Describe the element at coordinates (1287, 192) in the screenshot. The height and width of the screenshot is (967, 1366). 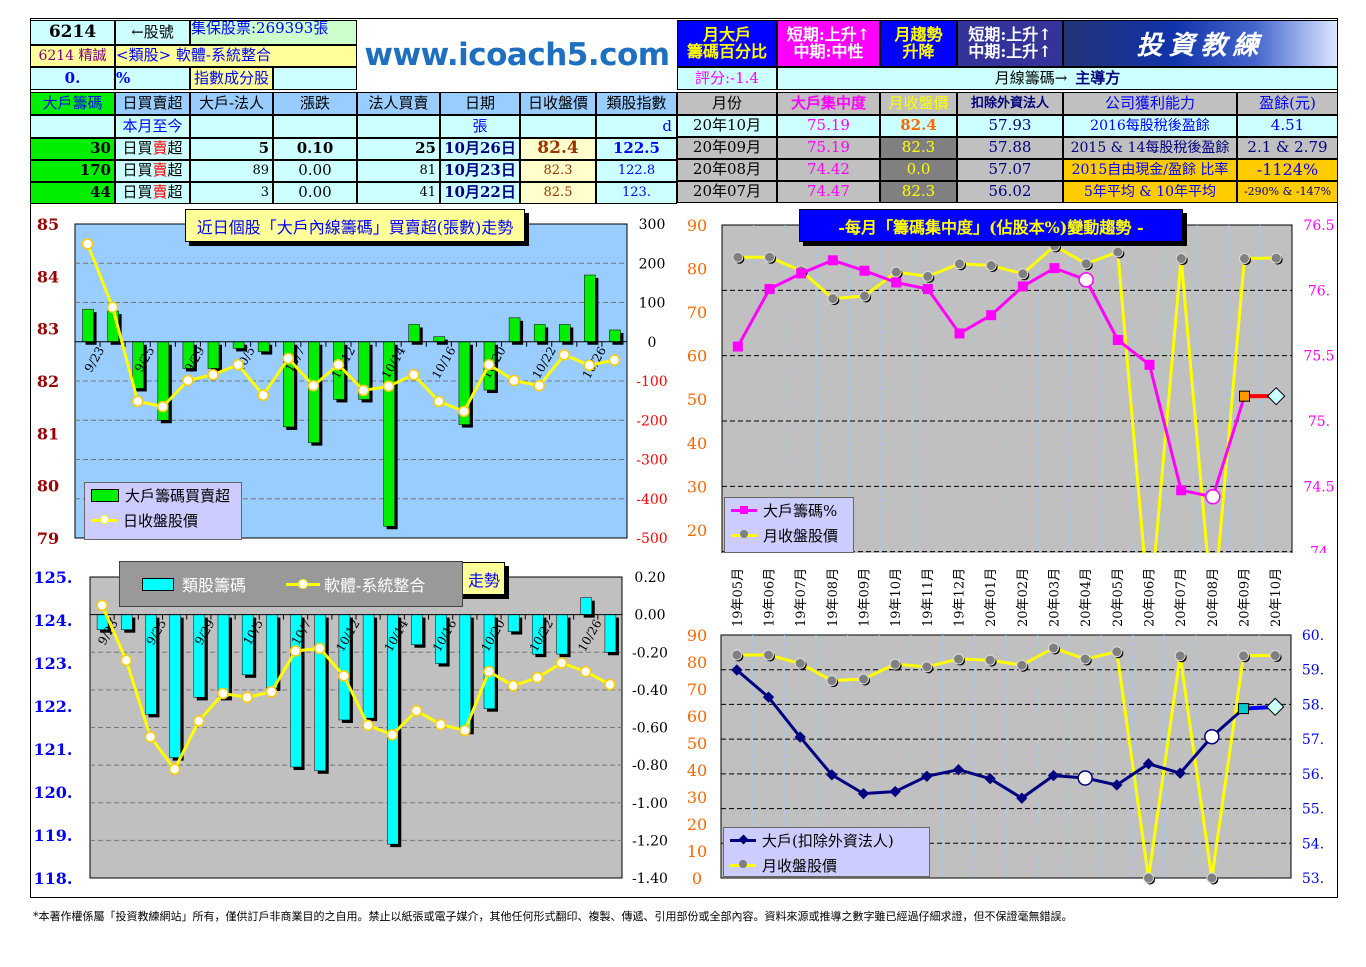
I see `monthly-cell: -290% & -147%` at that location.